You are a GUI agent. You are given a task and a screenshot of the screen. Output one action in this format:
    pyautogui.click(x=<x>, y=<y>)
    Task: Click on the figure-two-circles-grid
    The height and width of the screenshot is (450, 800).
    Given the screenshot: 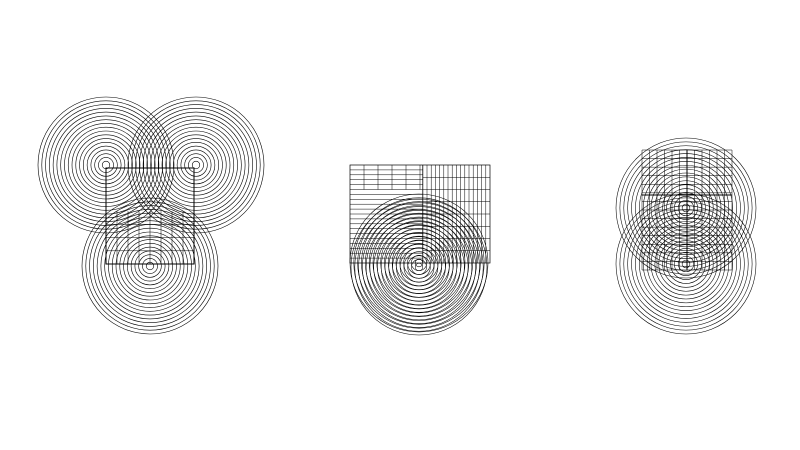 What is the action you would take?
    pyautogui.click(x=420, y=250)
    